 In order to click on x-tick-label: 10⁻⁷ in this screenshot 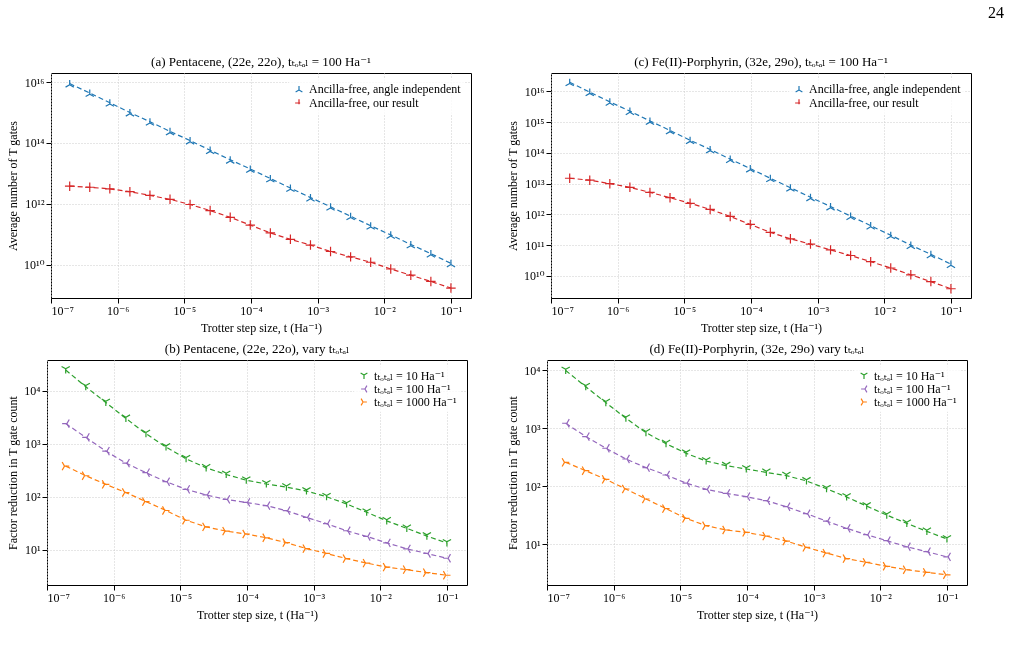, I will do `click(563, 310)`.